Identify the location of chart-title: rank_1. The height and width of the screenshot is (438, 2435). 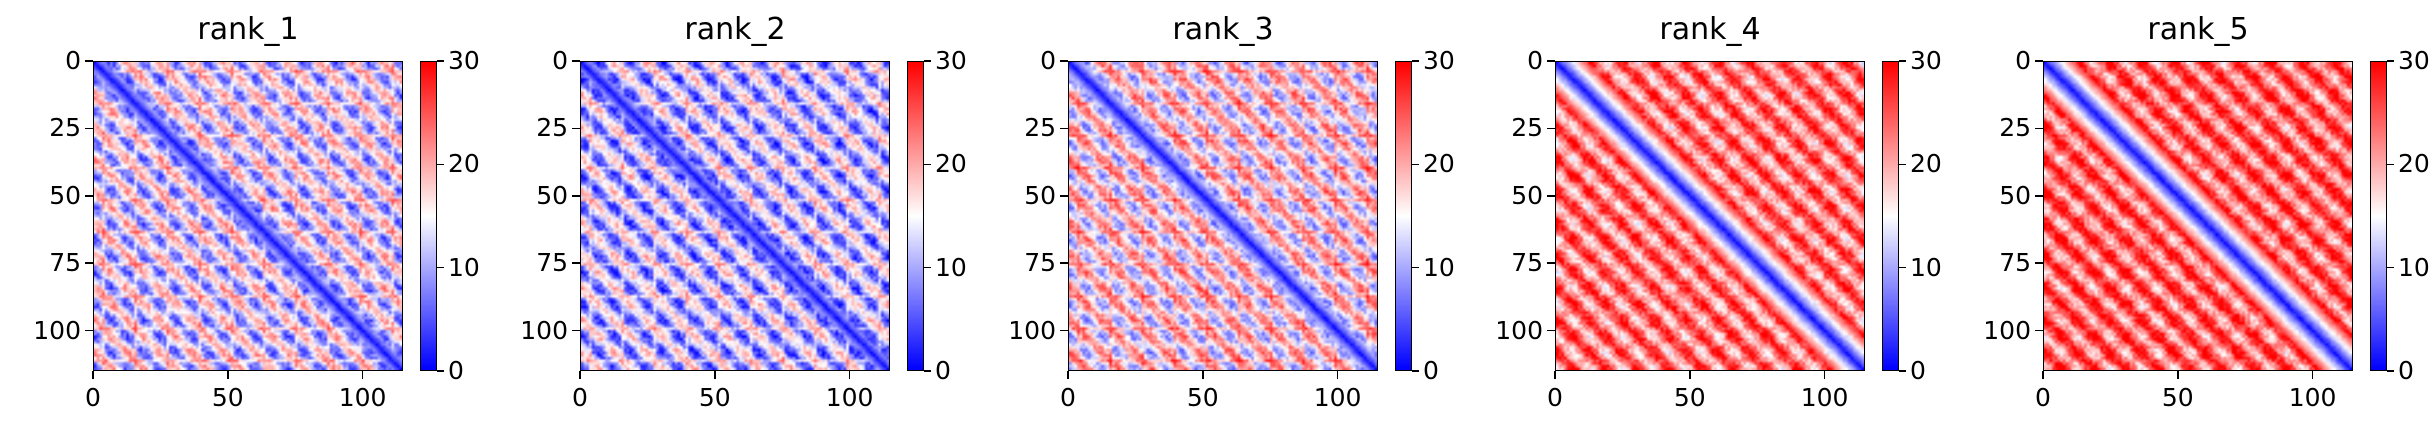
(248, 29).